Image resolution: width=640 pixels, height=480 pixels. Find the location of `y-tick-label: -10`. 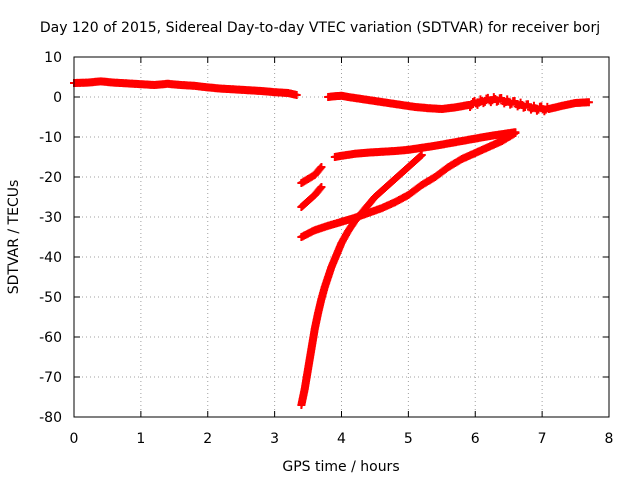

y-tick-label: -10 is located at coordinates (50, 138).